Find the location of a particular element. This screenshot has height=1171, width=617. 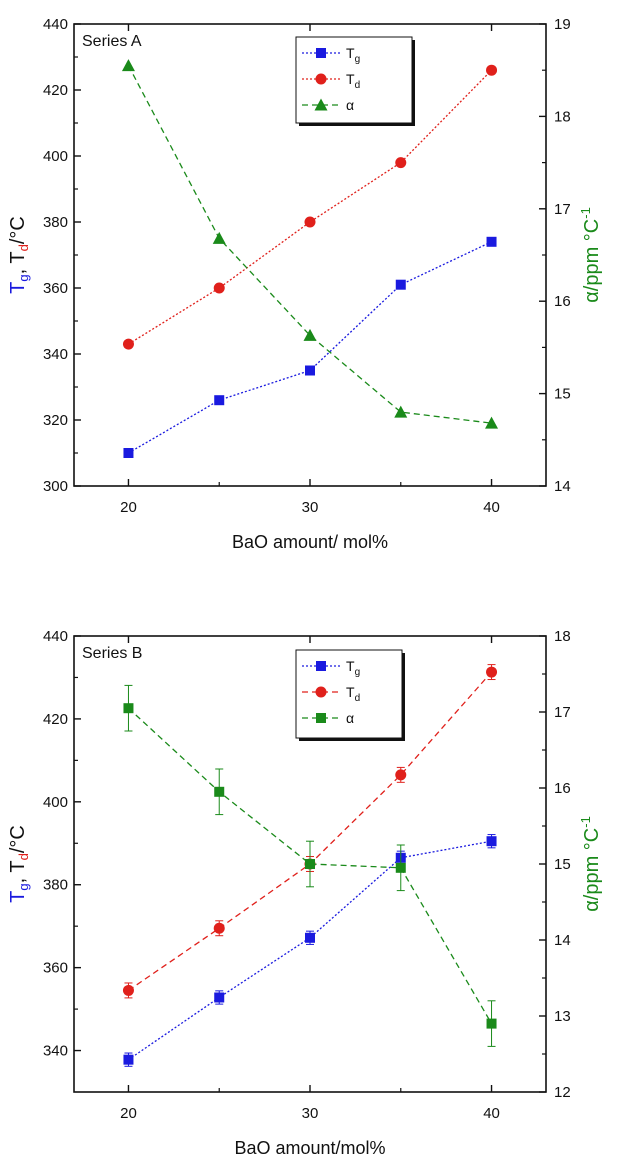

legend: Tg Td α is located at coordinates (355, 81).